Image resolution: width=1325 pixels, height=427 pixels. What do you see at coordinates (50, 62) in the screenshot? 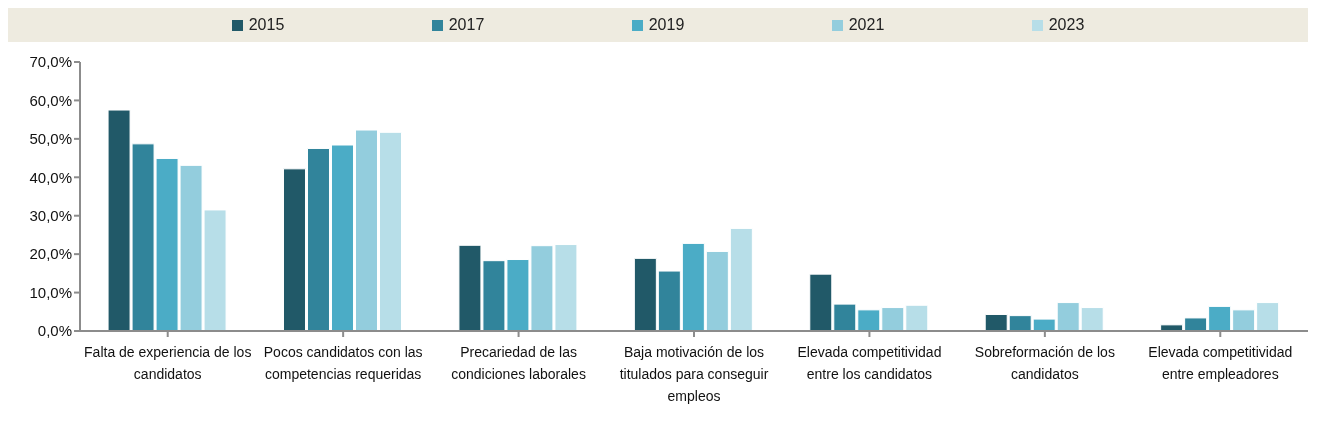
I see `y-tick-label: 70,0%` at bounding box center [50, 62].